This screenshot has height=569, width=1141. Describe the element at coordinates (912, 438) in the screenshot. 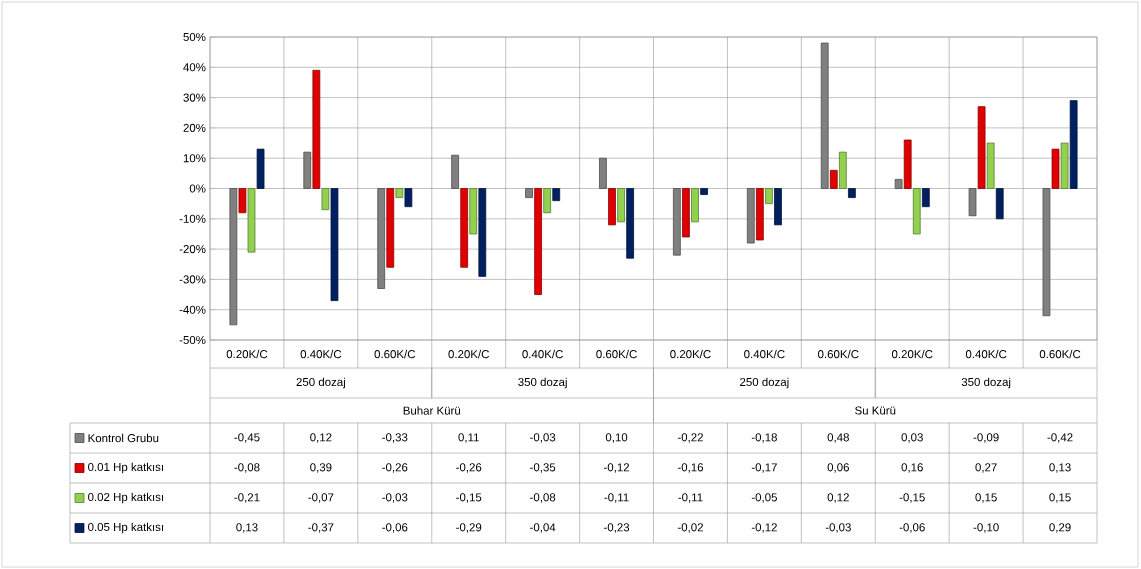

I see `data-label: 0,03` at that location.